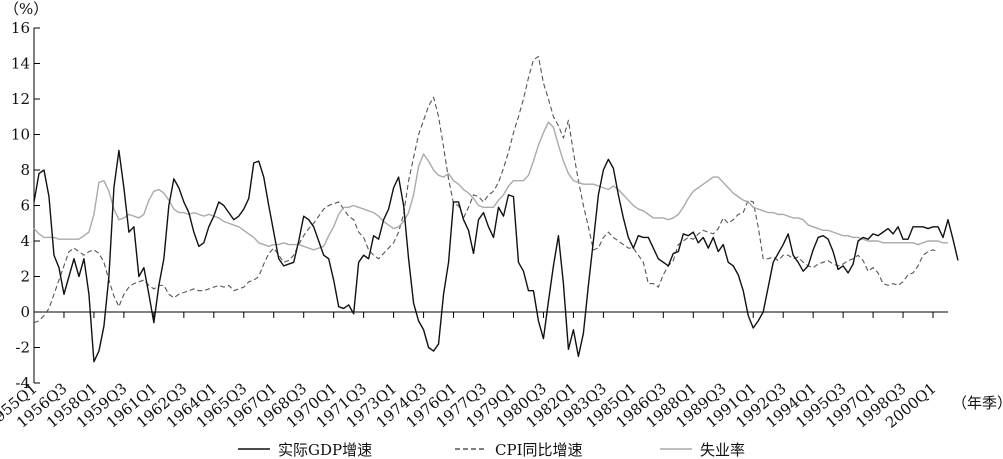 The width and height of the screenshot is (1003, 459). What do you see at coordinates (20, 64) in the screenshot?
I see `y-tick-label: 14` at bounding box center [20, 64].